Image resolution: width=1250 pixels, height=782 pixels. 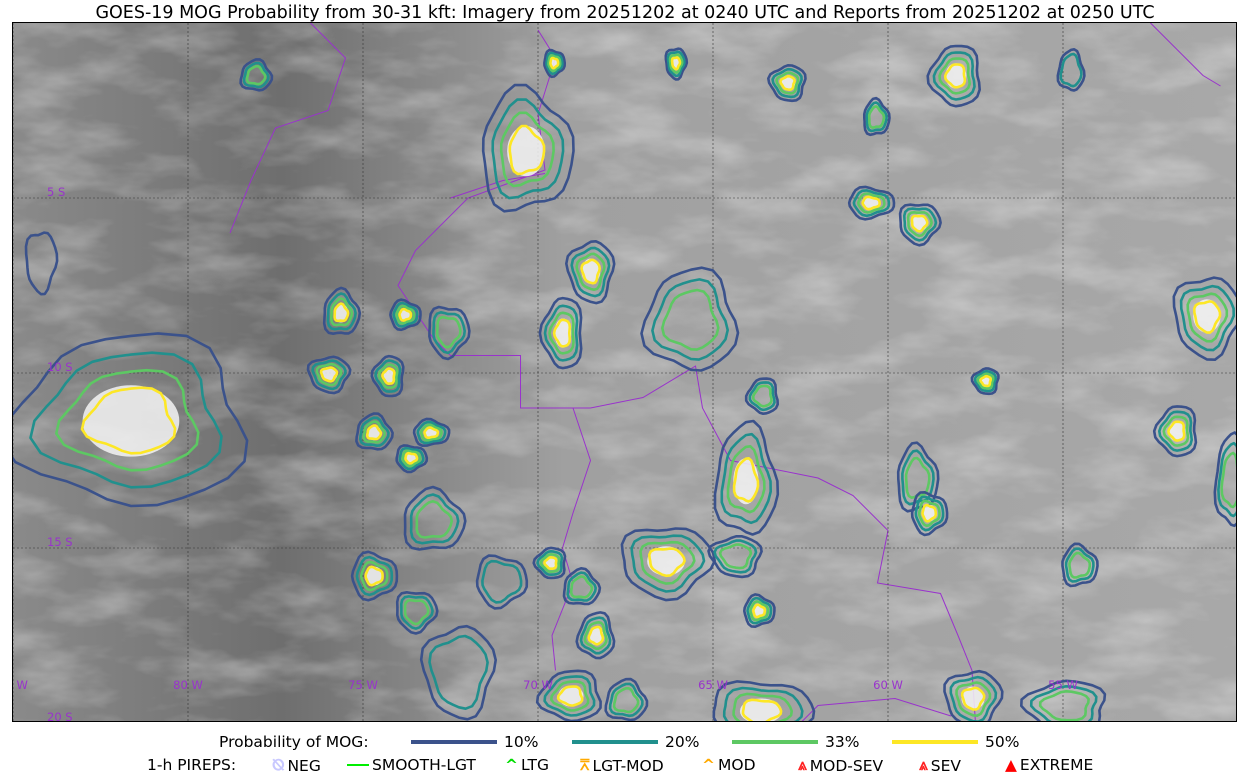 What do you see at coordinates (535, 765) in the screenshot?
I see `pirep-label: LTG` at bounding box center [535, 765].